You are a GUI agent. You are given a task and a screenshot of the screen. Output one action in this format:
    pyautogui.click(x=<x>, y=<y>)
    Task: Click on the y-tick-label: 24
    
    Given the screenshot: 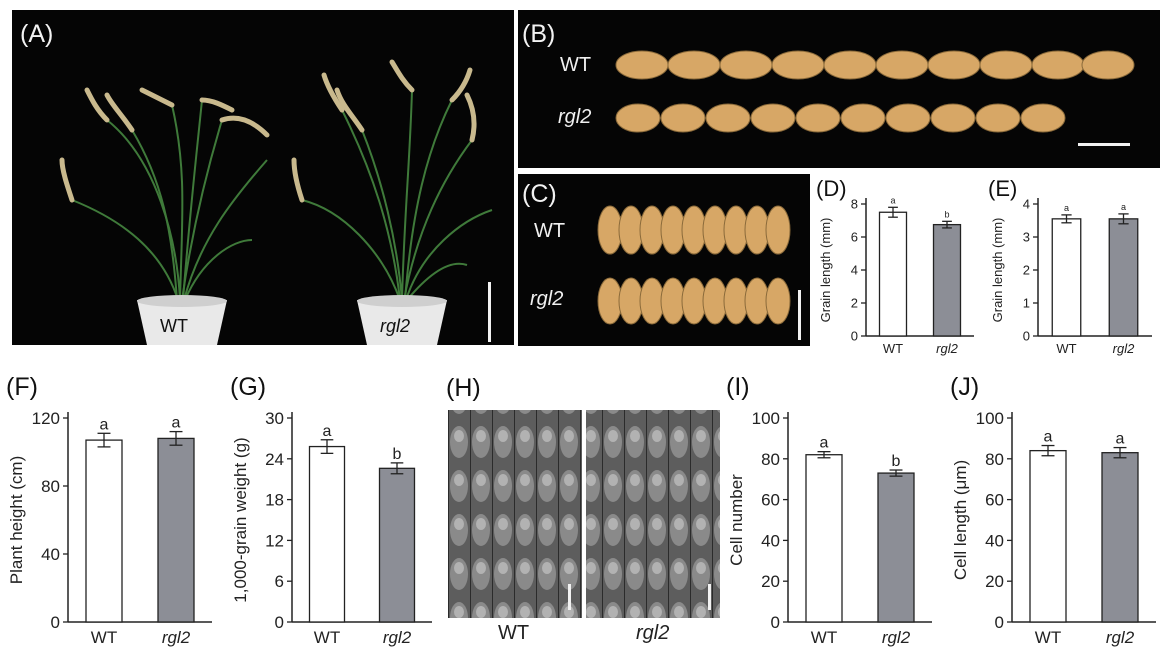 What is the action you would take?
    pyautogui.click(x=274, y=459)
    